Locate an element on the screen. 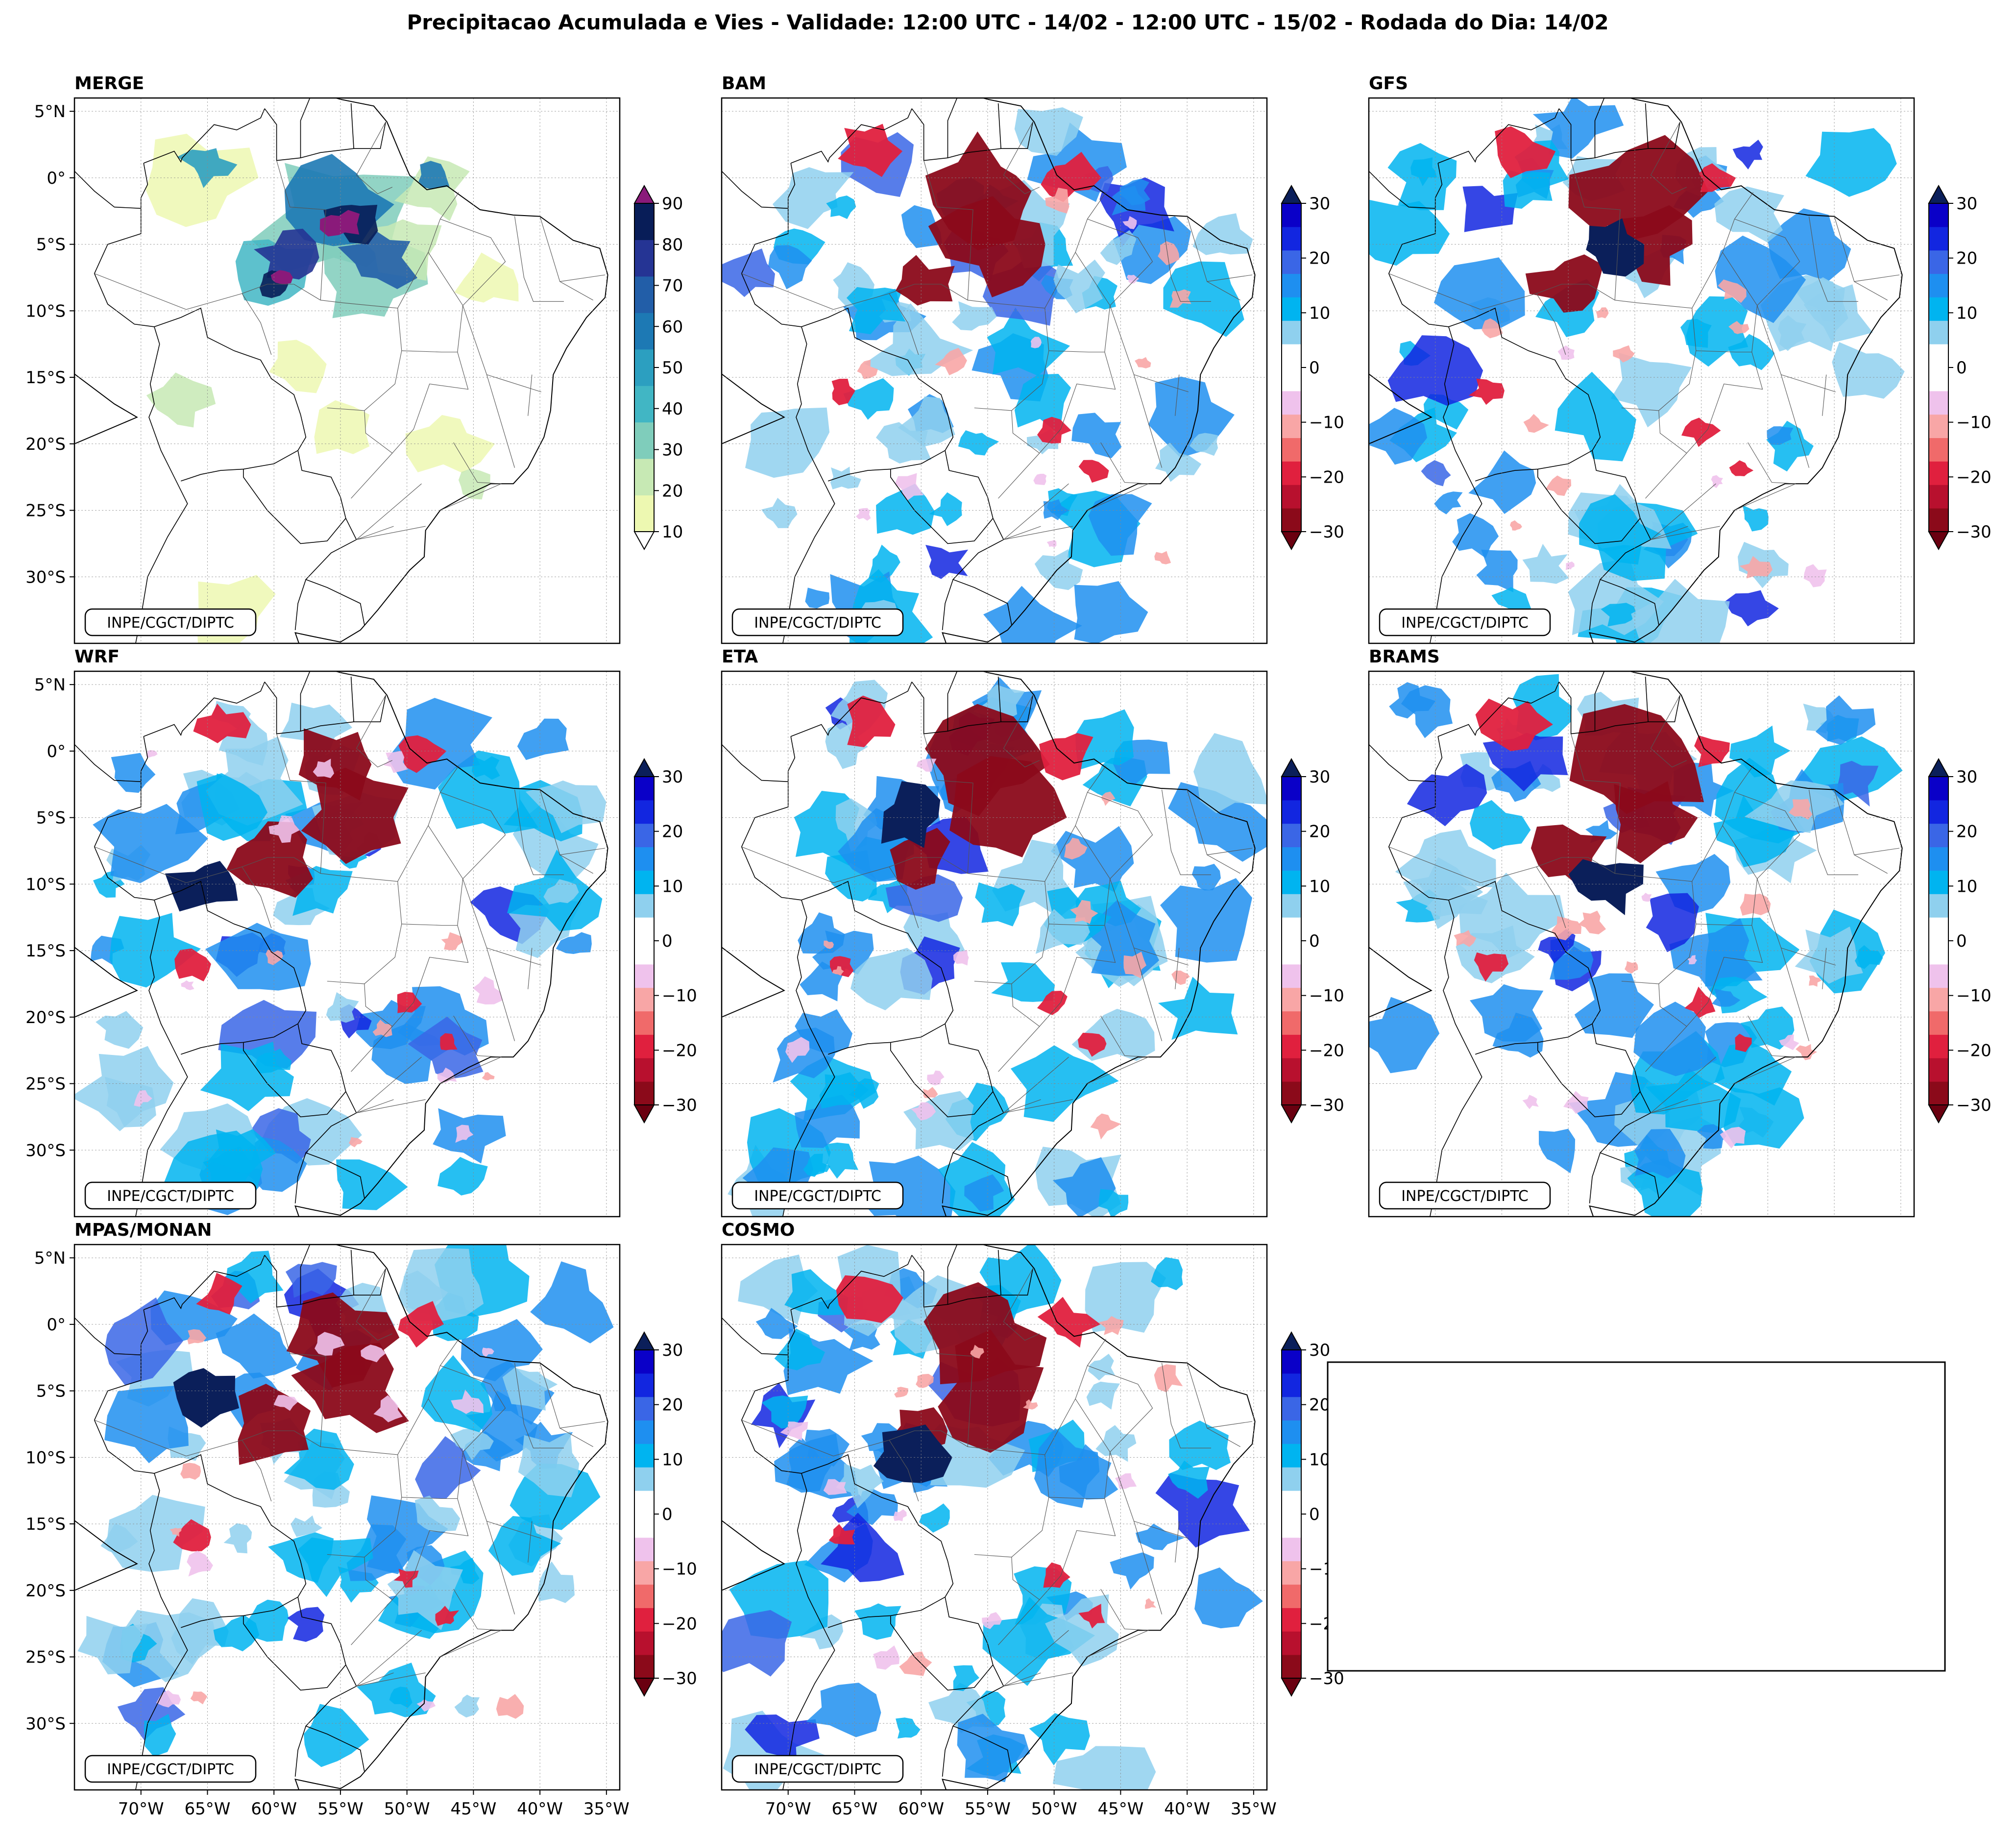 Image resolution: width=2016 pixels, height=1834 pixels. lon-tick-label: 70°W is located at coordinates (788, 1809).